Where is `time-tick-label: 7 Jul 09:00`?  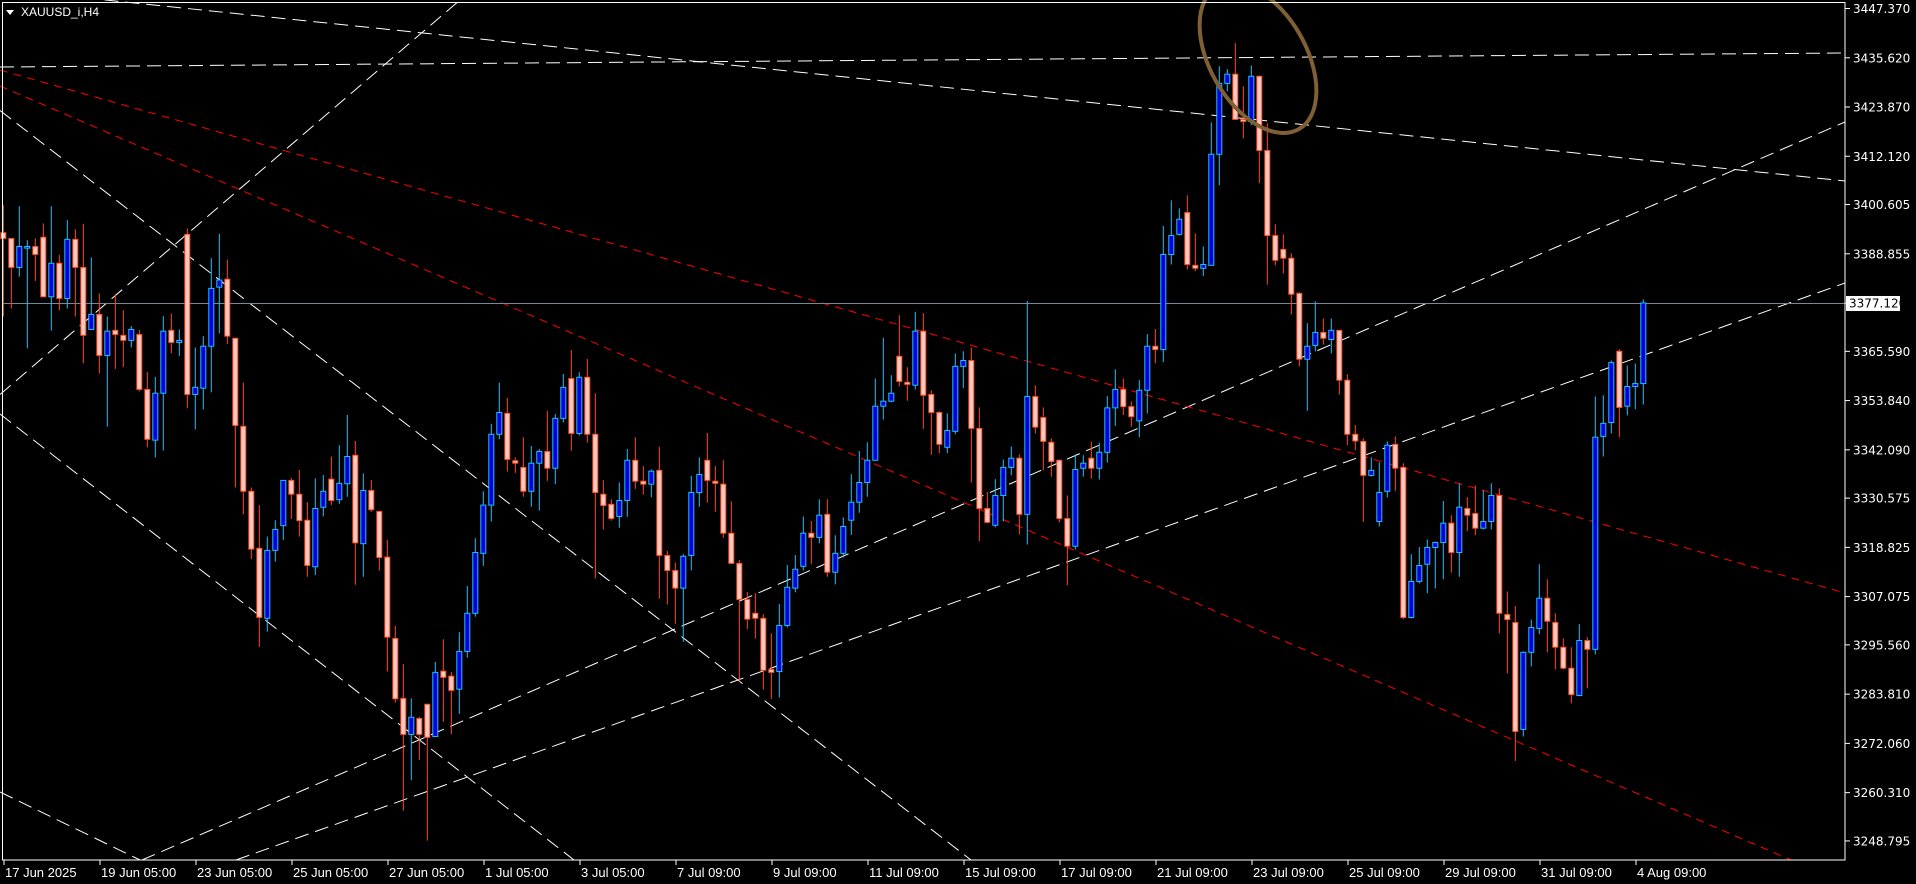 time-tick-label: 7 Jul 09:00 is located at coordinates (709, 872).